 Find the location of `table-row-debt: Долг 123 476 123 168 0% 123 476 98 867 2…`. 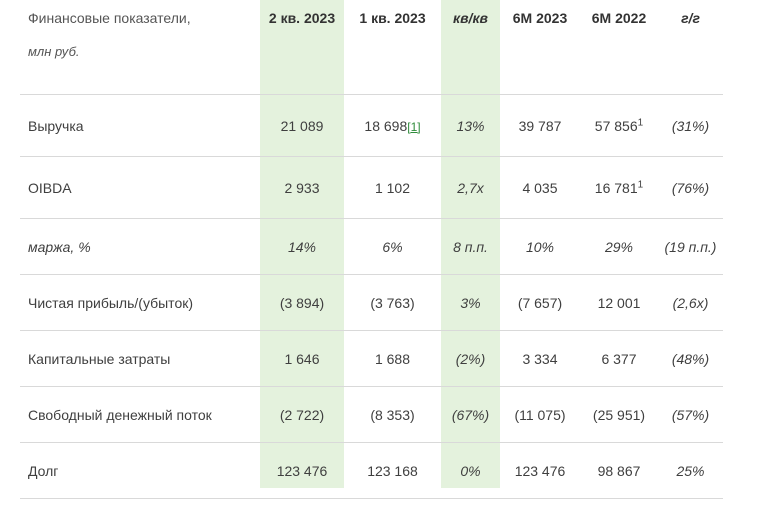

table-row-debt: Долг 123 476 123 168 0% 123 476 98 867 2… is located at coordinates (371, 470).